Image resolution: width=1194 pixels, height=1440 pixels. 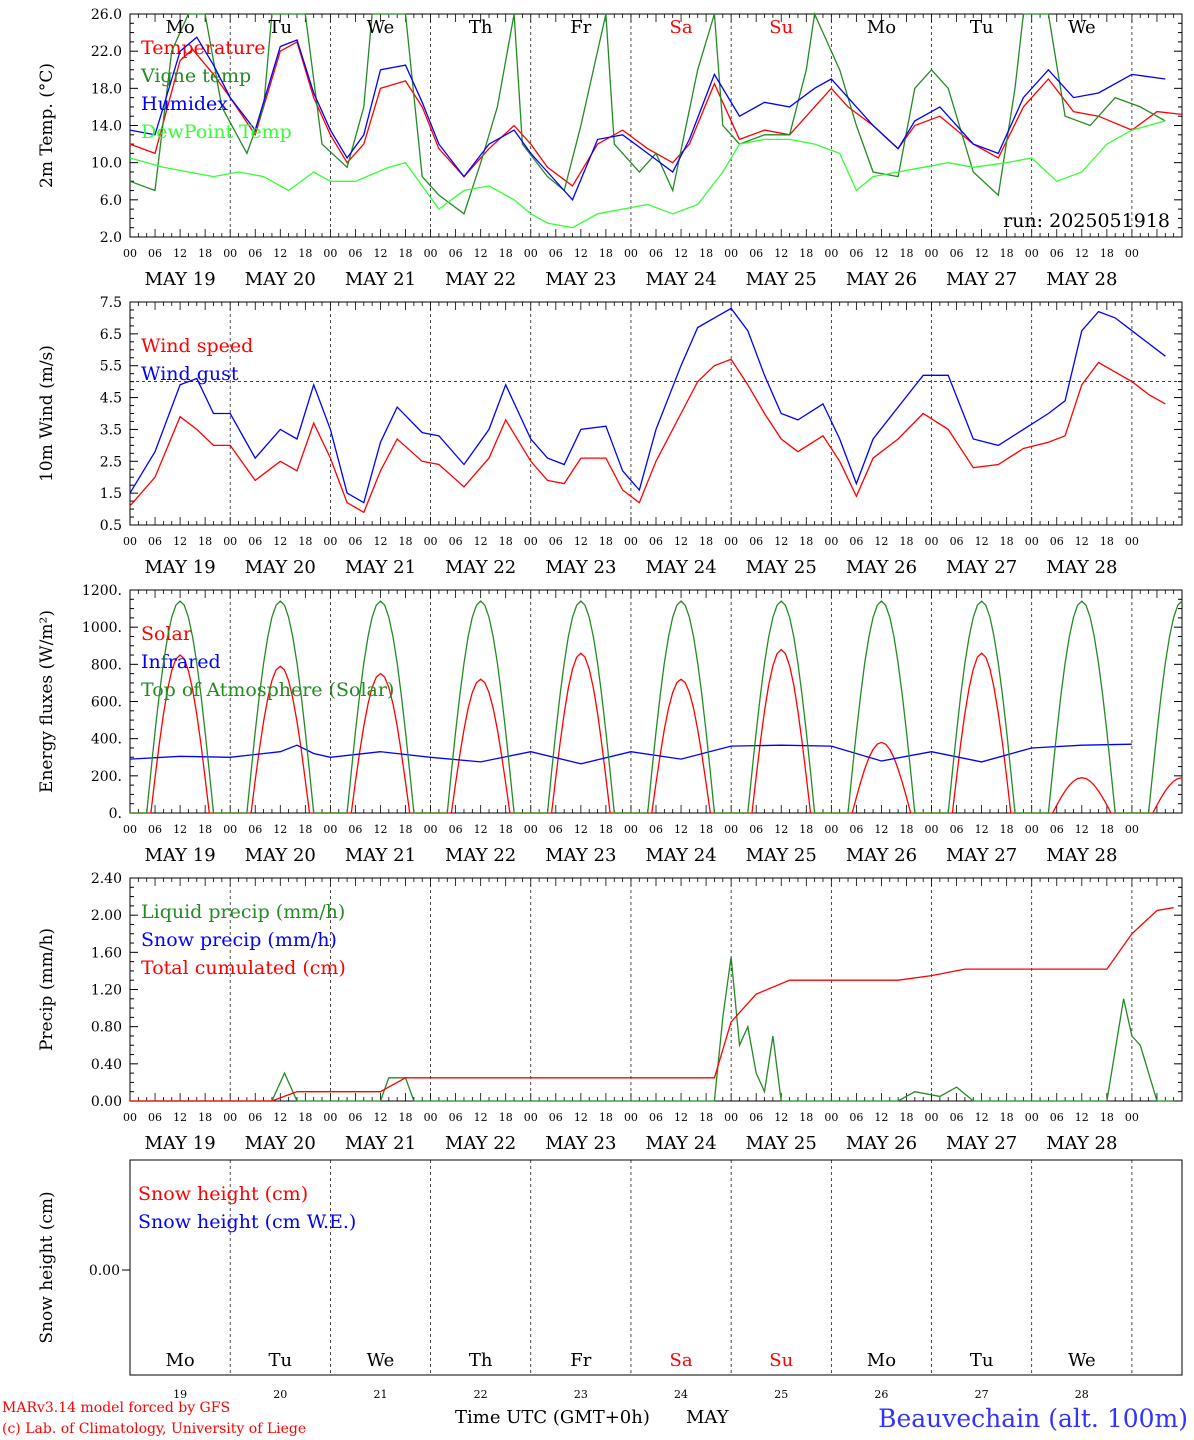 What do you see at coordinates (481, 1394) in the screenshot?
I see `day-number: 22` at bounding box center [481, 1394].